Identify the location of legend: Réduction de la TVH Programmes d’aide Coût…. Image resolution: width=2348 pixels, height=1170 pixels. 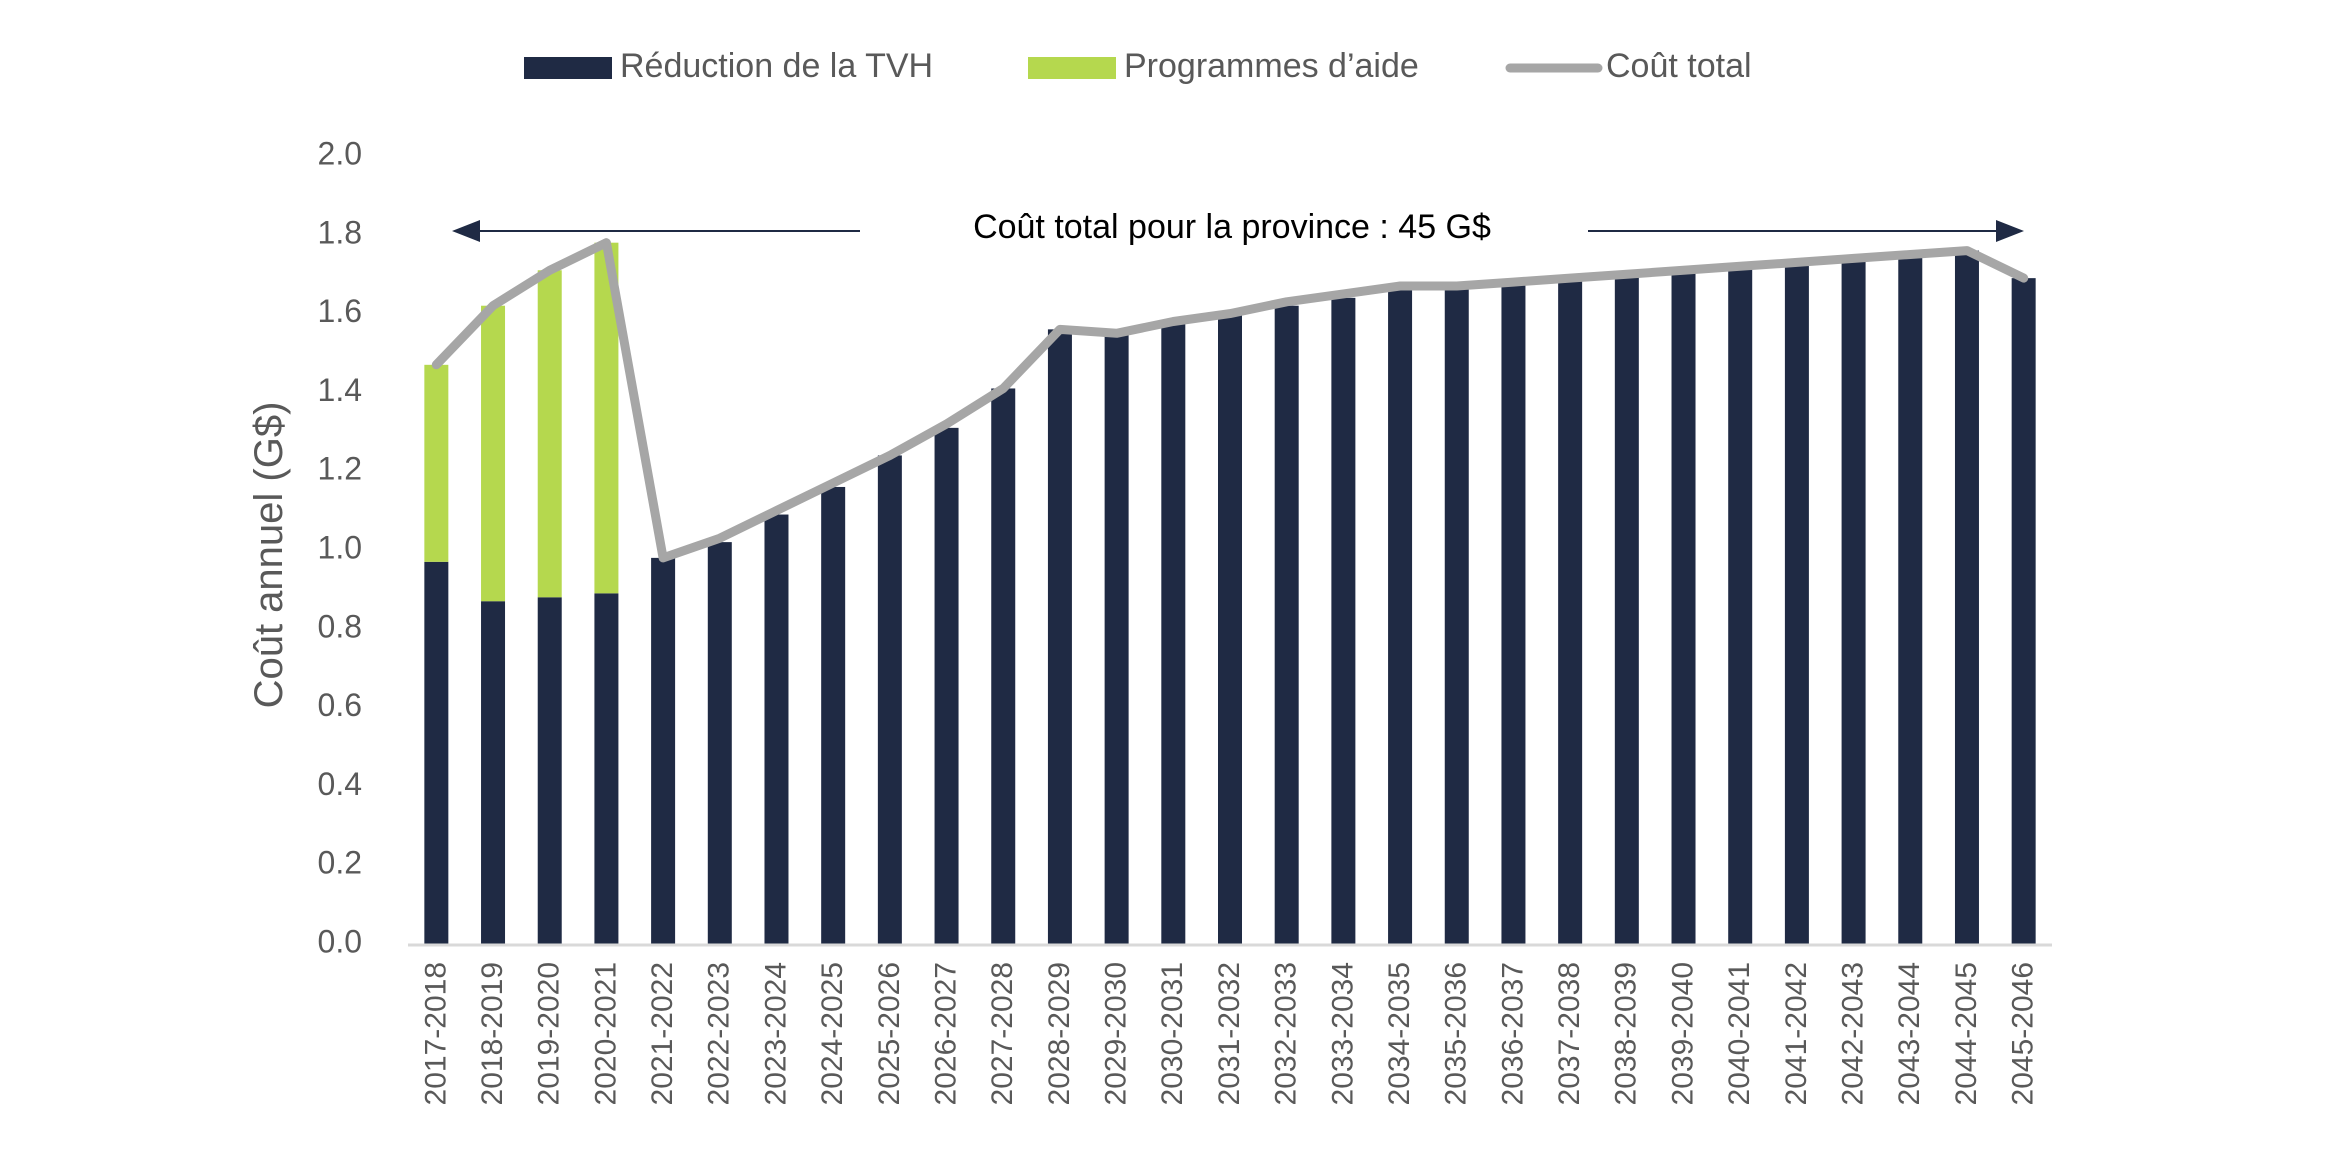
(1138, 66).